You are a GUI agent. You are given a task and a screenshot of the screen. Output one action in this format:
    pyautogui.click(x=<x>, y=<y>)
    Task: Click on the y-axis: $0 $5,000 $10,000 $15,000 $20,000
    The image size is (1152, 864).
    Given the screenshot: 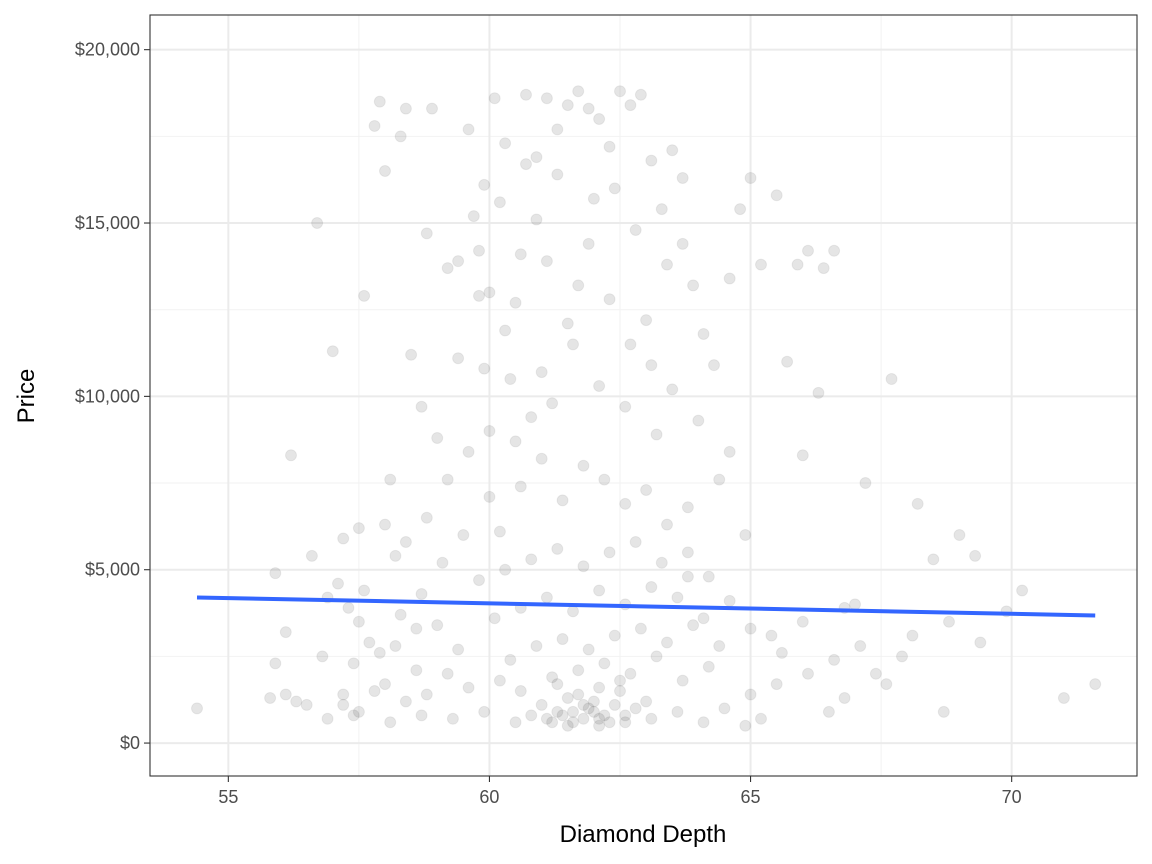 What is the action you would take?
    pyautogui.click(x=112, y=396)
    